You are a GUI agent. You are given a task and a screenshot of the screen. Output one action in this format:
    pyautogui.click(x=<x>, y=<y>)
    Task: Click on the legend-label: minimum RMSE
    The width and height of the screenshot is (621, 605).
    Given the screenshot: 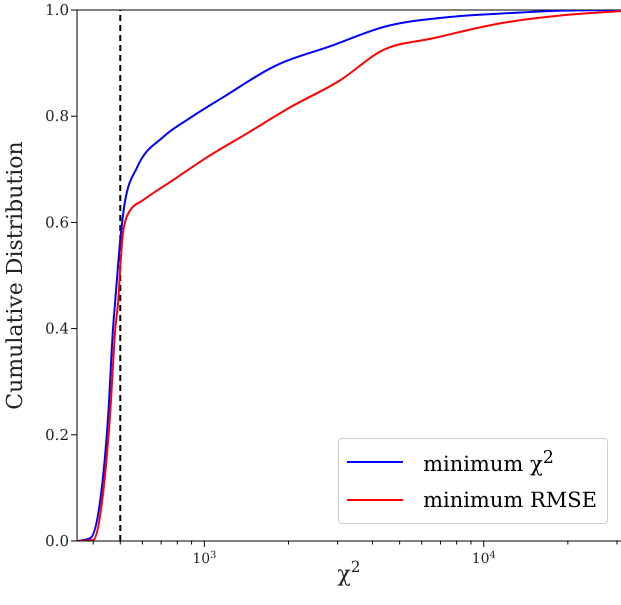 What is the action you would take?
    pyautogui.click(x=510, y=500)
    